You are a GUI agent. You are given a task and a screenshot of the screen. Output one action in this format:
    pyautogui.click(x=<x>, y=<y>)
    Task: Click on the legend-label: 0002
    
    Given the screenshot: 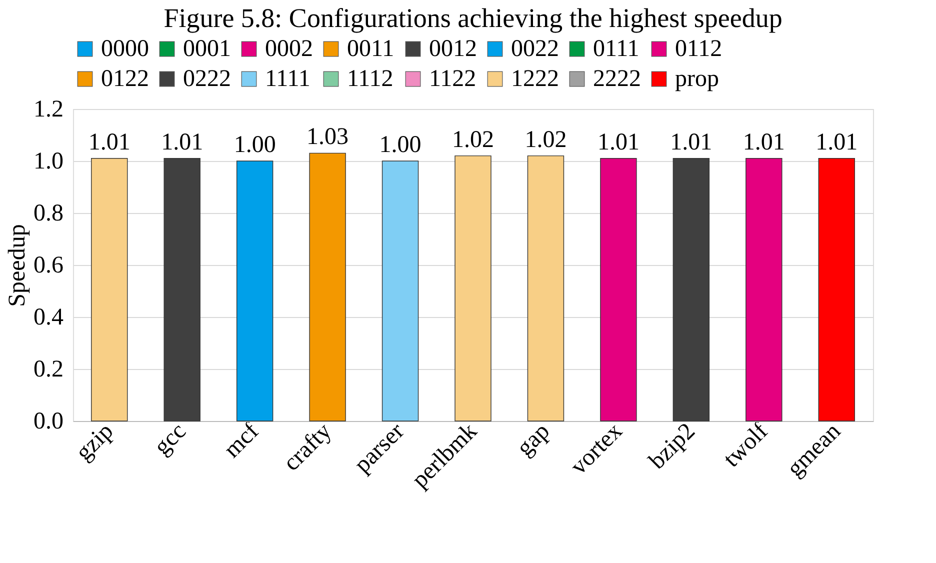 What is the action you would take?
    pyautogui.click(x=289, y=49)
    